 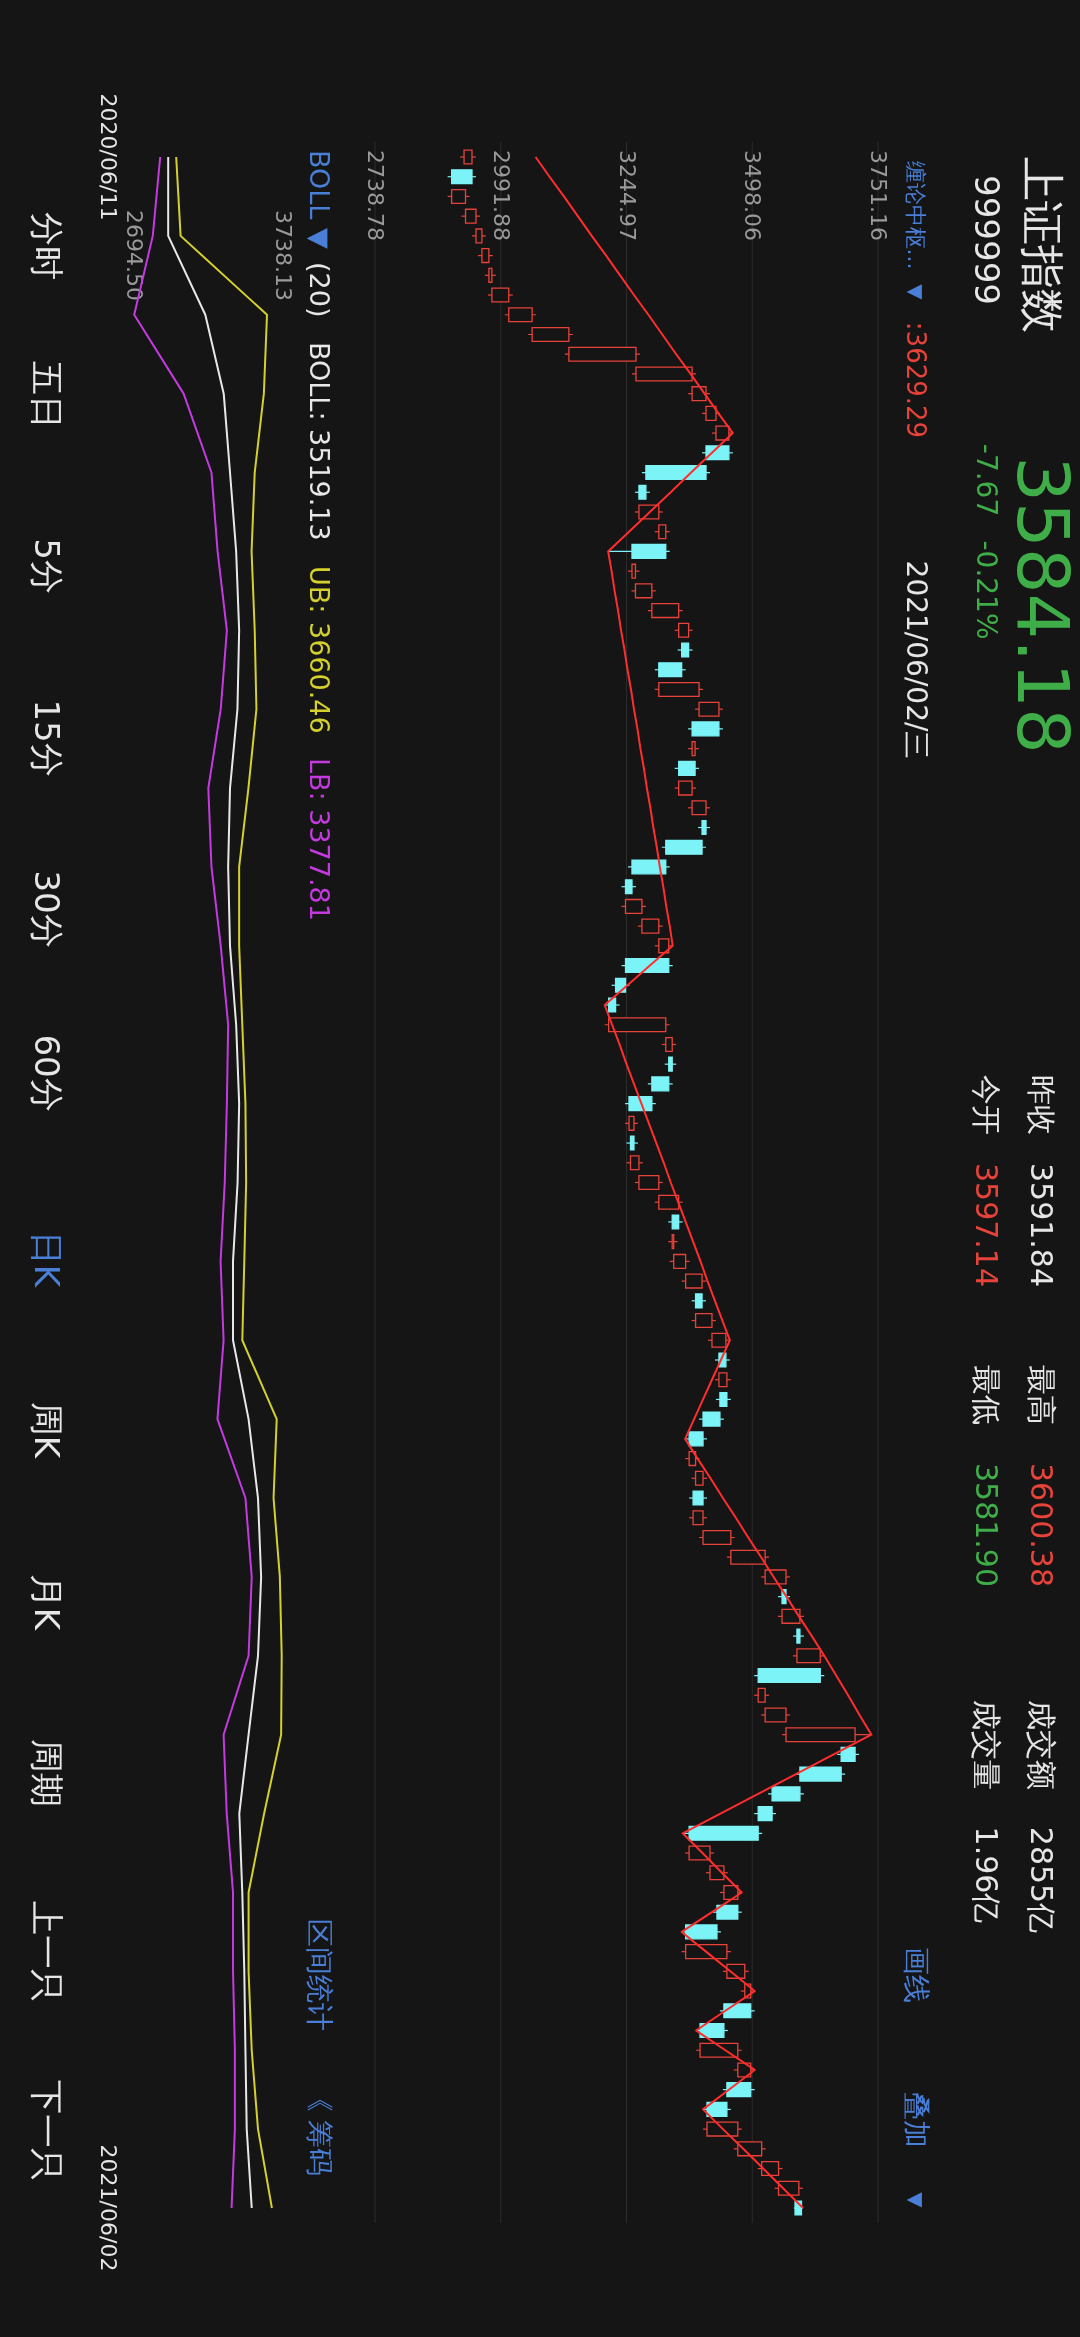 What do you see at coordinates (47, 909) in the screenshot?
I see `text: 30分` at bounding box center [47, 909].